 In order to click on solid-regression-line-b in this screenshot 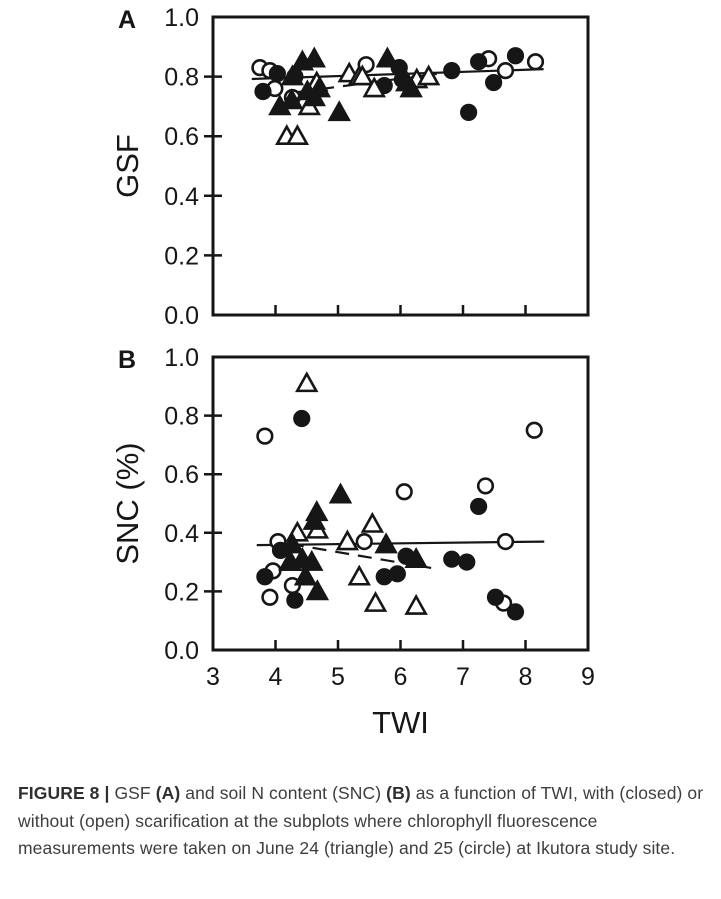, I will do `click(400, 543)`.